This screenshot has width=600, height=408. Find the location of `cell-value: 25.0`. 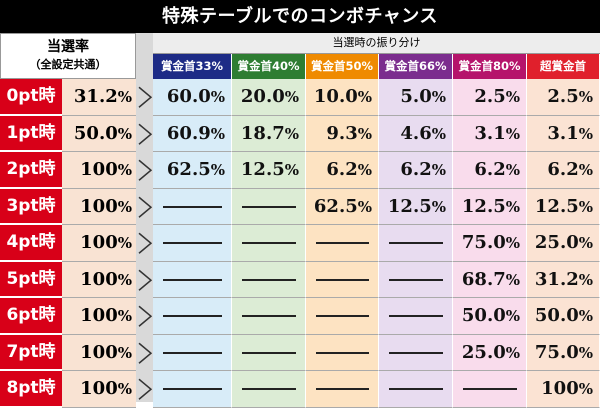

cell-value: 25.0 is located at coordinates (556, 242).